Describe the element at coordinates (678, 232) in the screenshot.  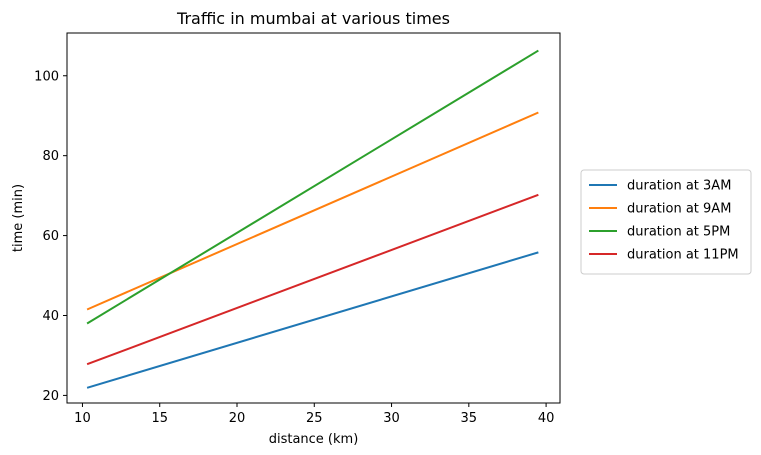
I see `legend-label-2: duration at 5PM` at that location.